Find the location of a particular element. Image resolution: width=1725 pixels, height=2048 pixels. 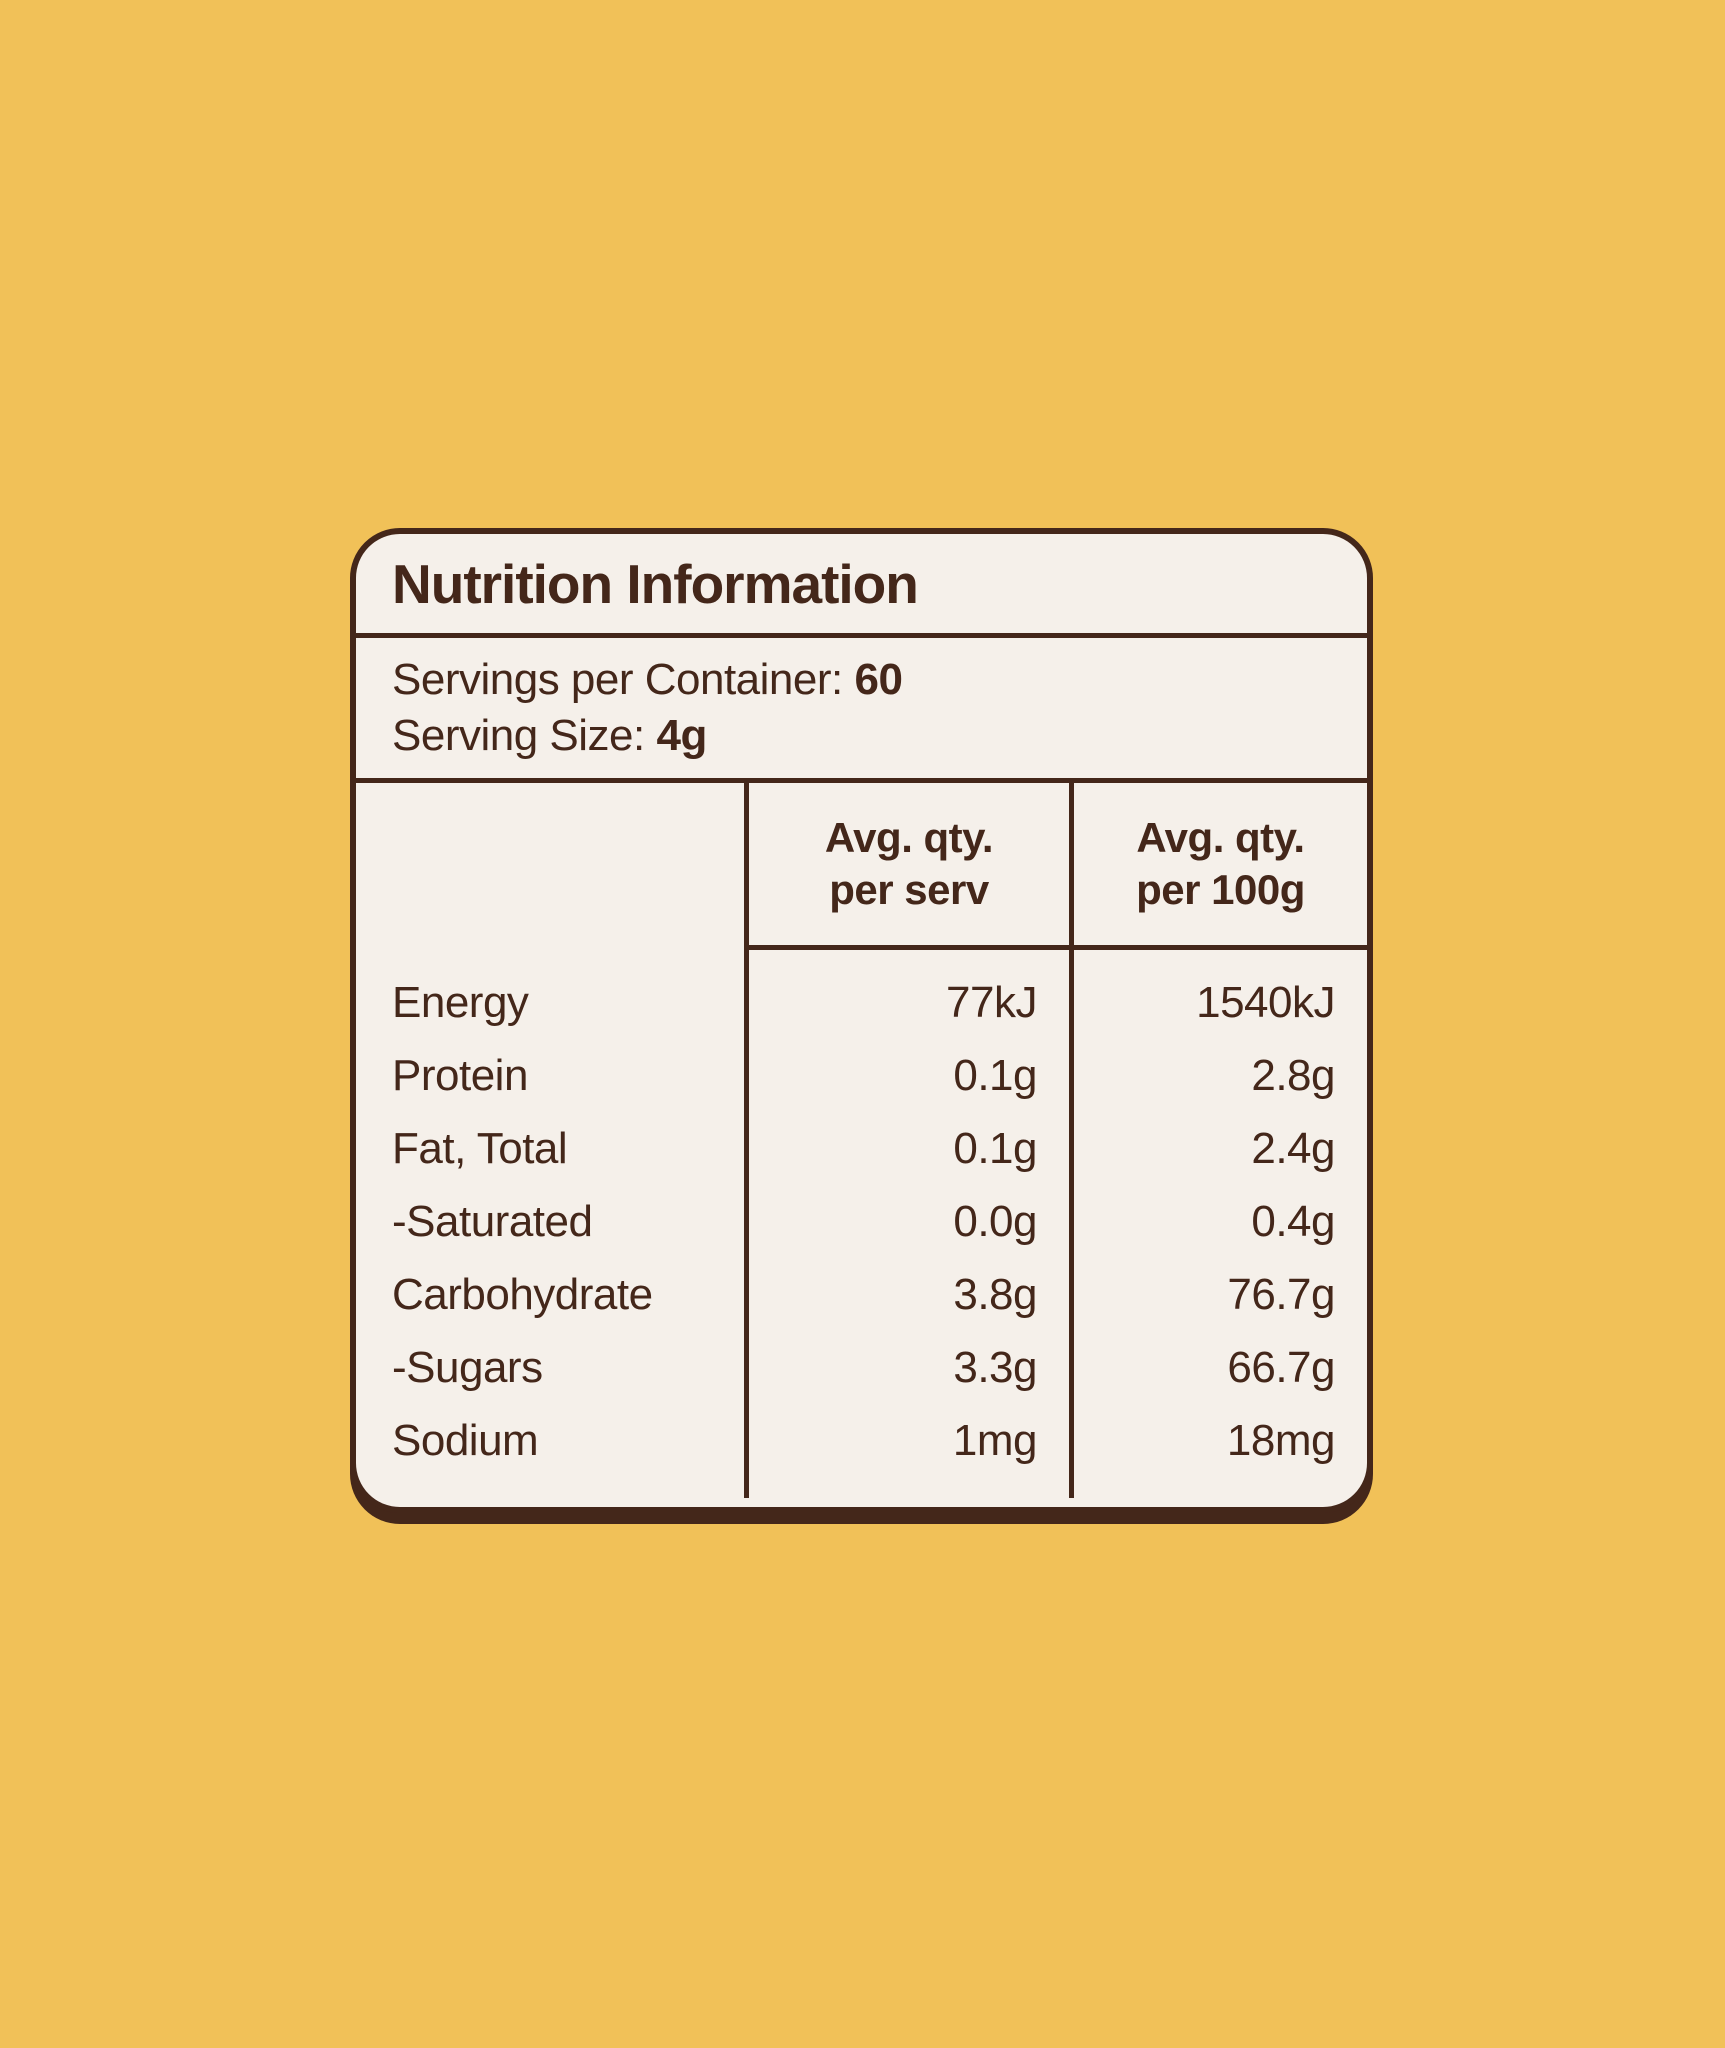

nutrient-name: Energy is located at coordinates (460, 1002).